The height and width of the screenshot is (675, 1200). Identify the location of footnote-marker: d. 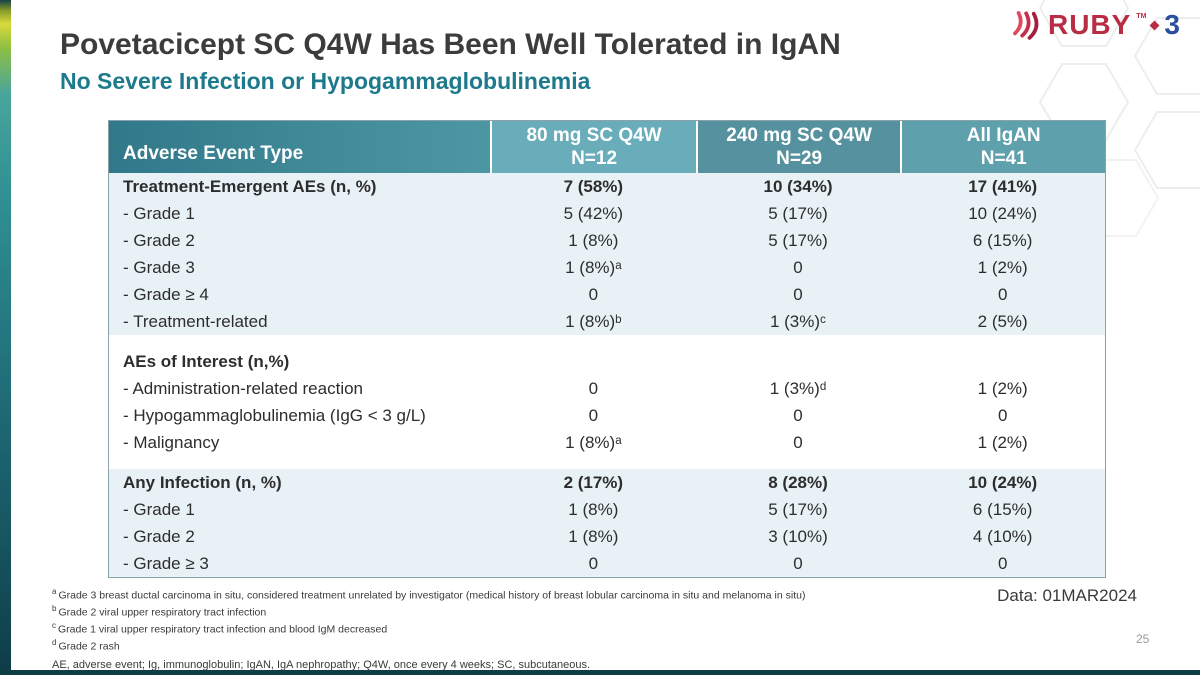
(54, 642).